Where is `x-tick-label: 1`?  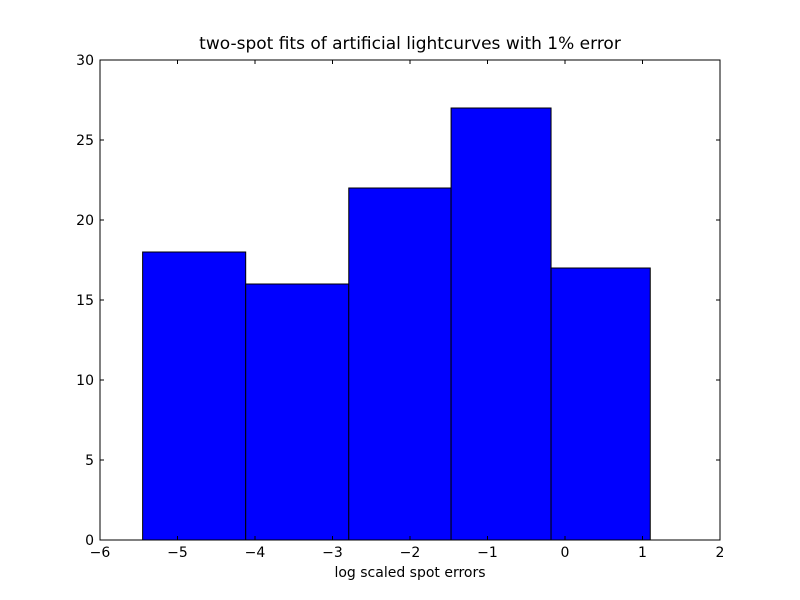 x-tick-label: 1 is located at coordinates (642, 553).